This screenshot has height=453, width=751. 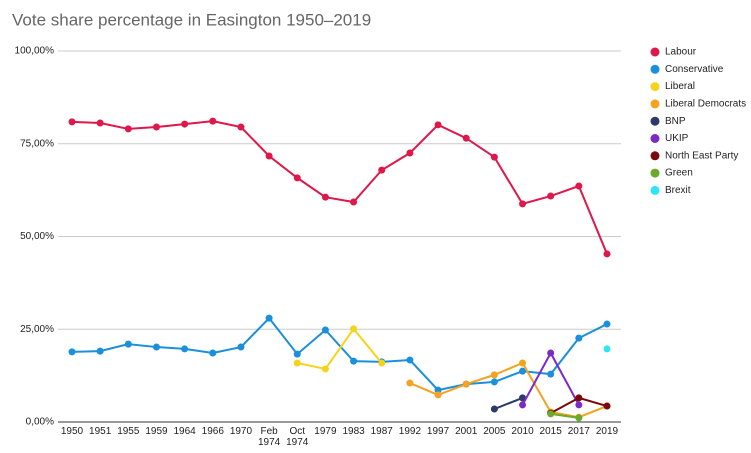 I want to click on x-tick-label: 2010, so click(x=522, y=431).